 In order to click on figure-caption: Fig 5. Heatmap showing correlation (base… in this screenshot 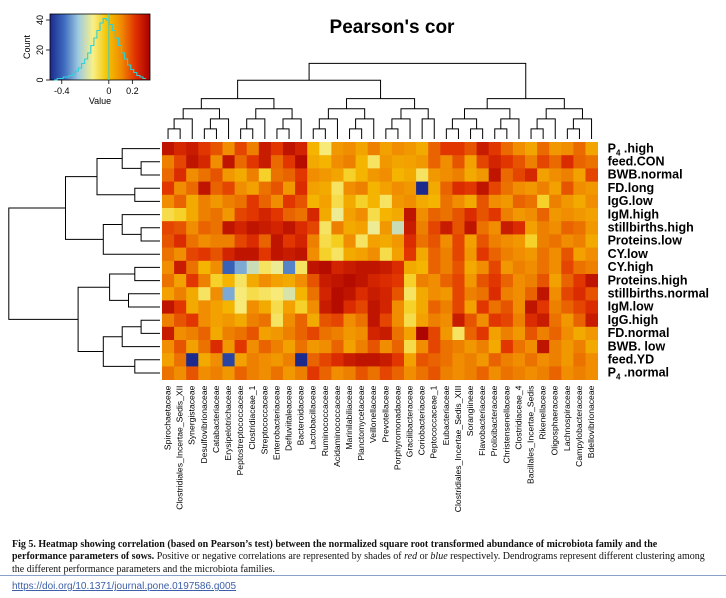, I will do `click(362, 557)`.